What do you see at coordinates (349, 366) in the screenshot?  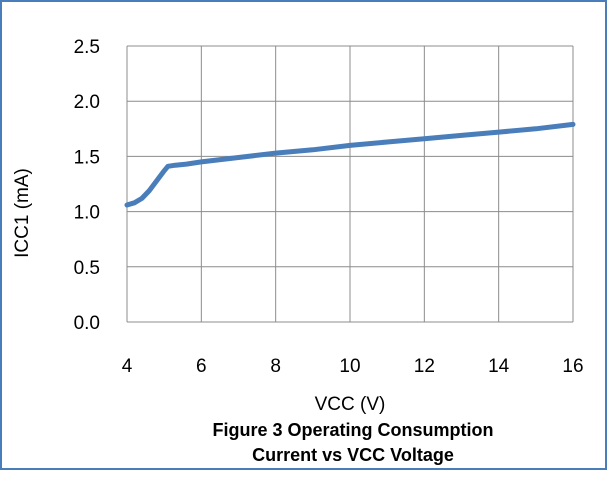 I see `x-tick-label: 10` at bounding box center [349, 366].